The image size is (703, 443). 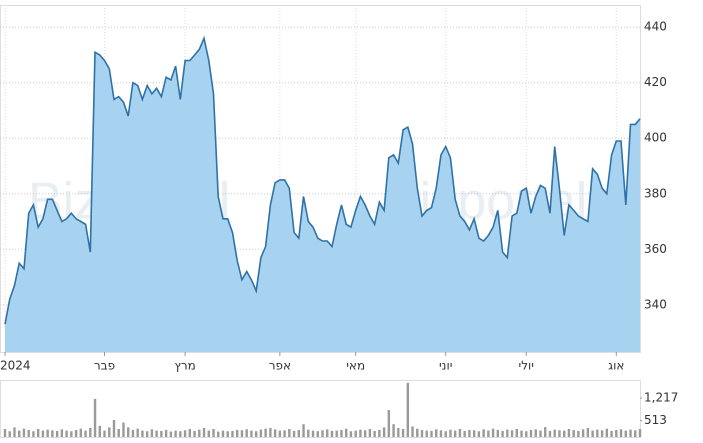 What do you see at coordinates (655, 304) in the screenshot?
I see `y-tick-label: 340` at bounding box center [655, 304].